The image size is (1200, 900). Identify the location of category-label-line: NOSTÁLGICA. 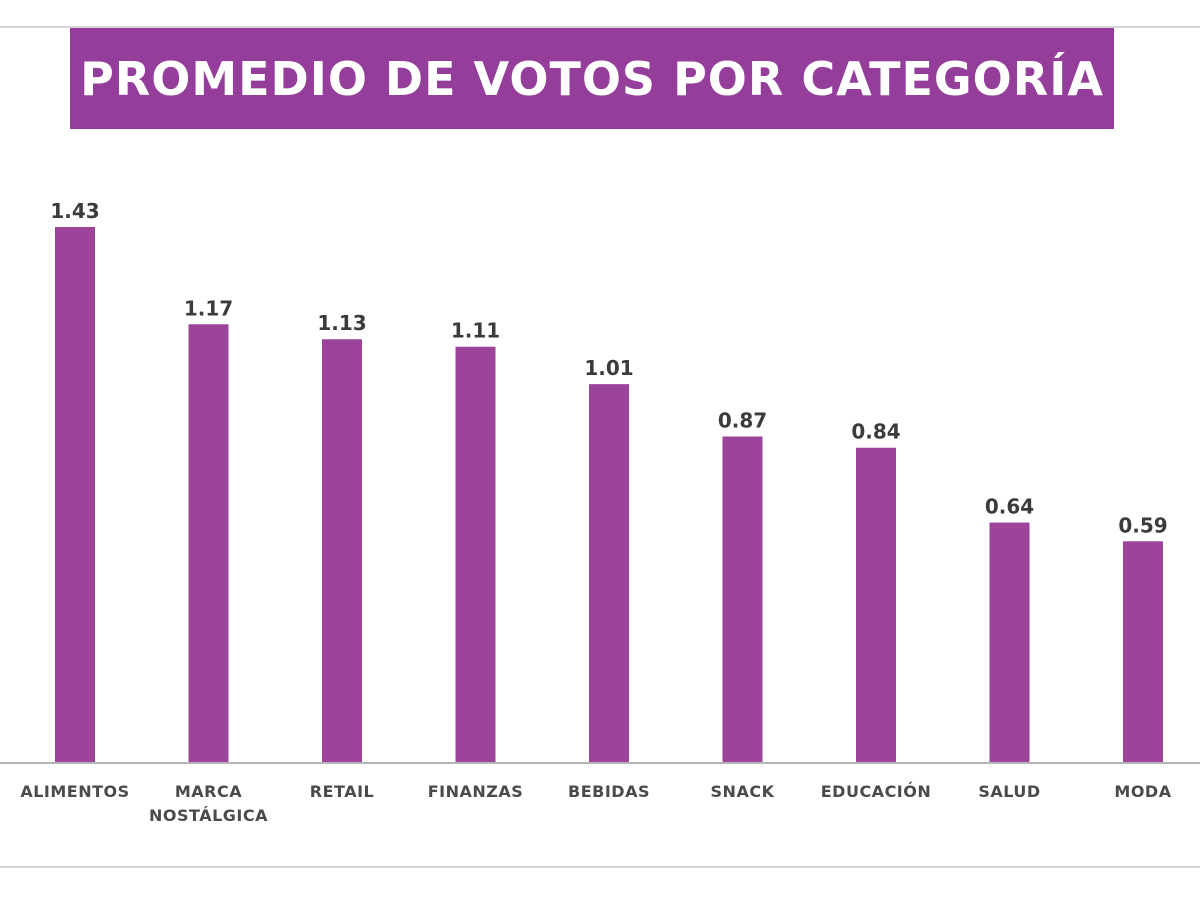
(208, 815).